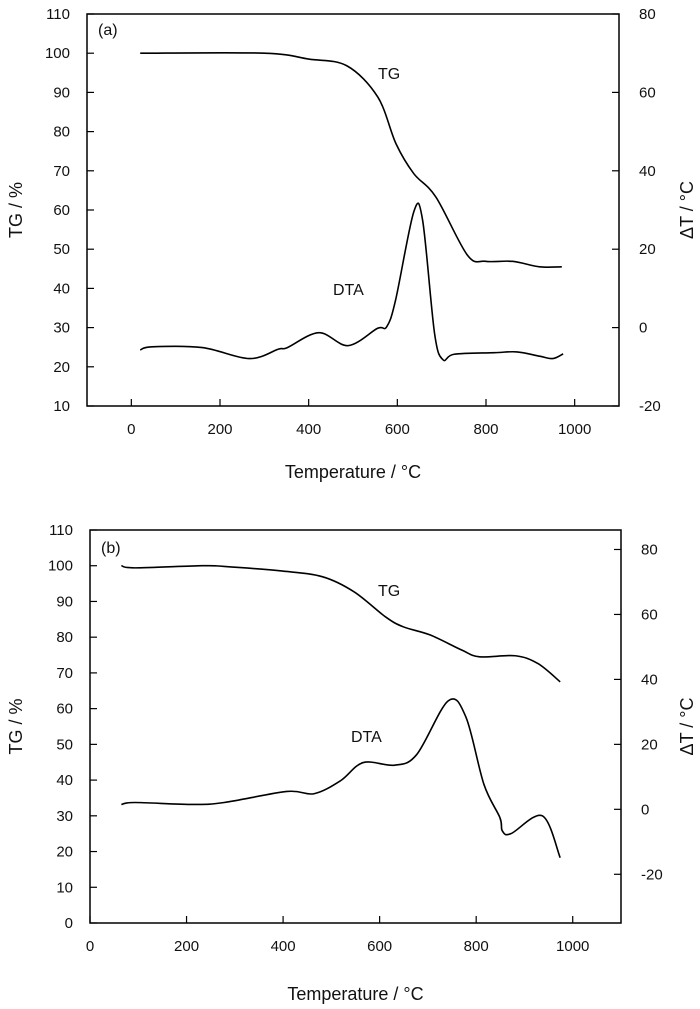  Describe the element at coordinates (111, 548) in the screenshot. I see `panel-label: (b)` at that location.